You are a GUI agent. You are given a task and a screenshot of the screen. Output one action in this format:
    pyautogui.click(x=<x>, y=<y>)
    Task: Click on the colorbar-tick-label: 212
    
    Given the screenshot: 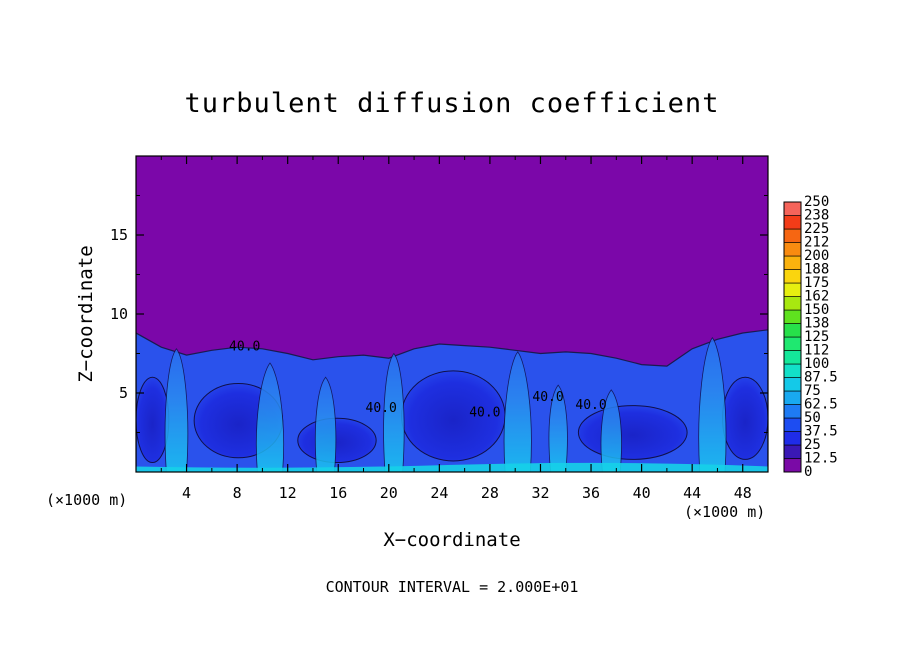 What is the action you would take?
    pyautogui.click(x=816, y=243)
    